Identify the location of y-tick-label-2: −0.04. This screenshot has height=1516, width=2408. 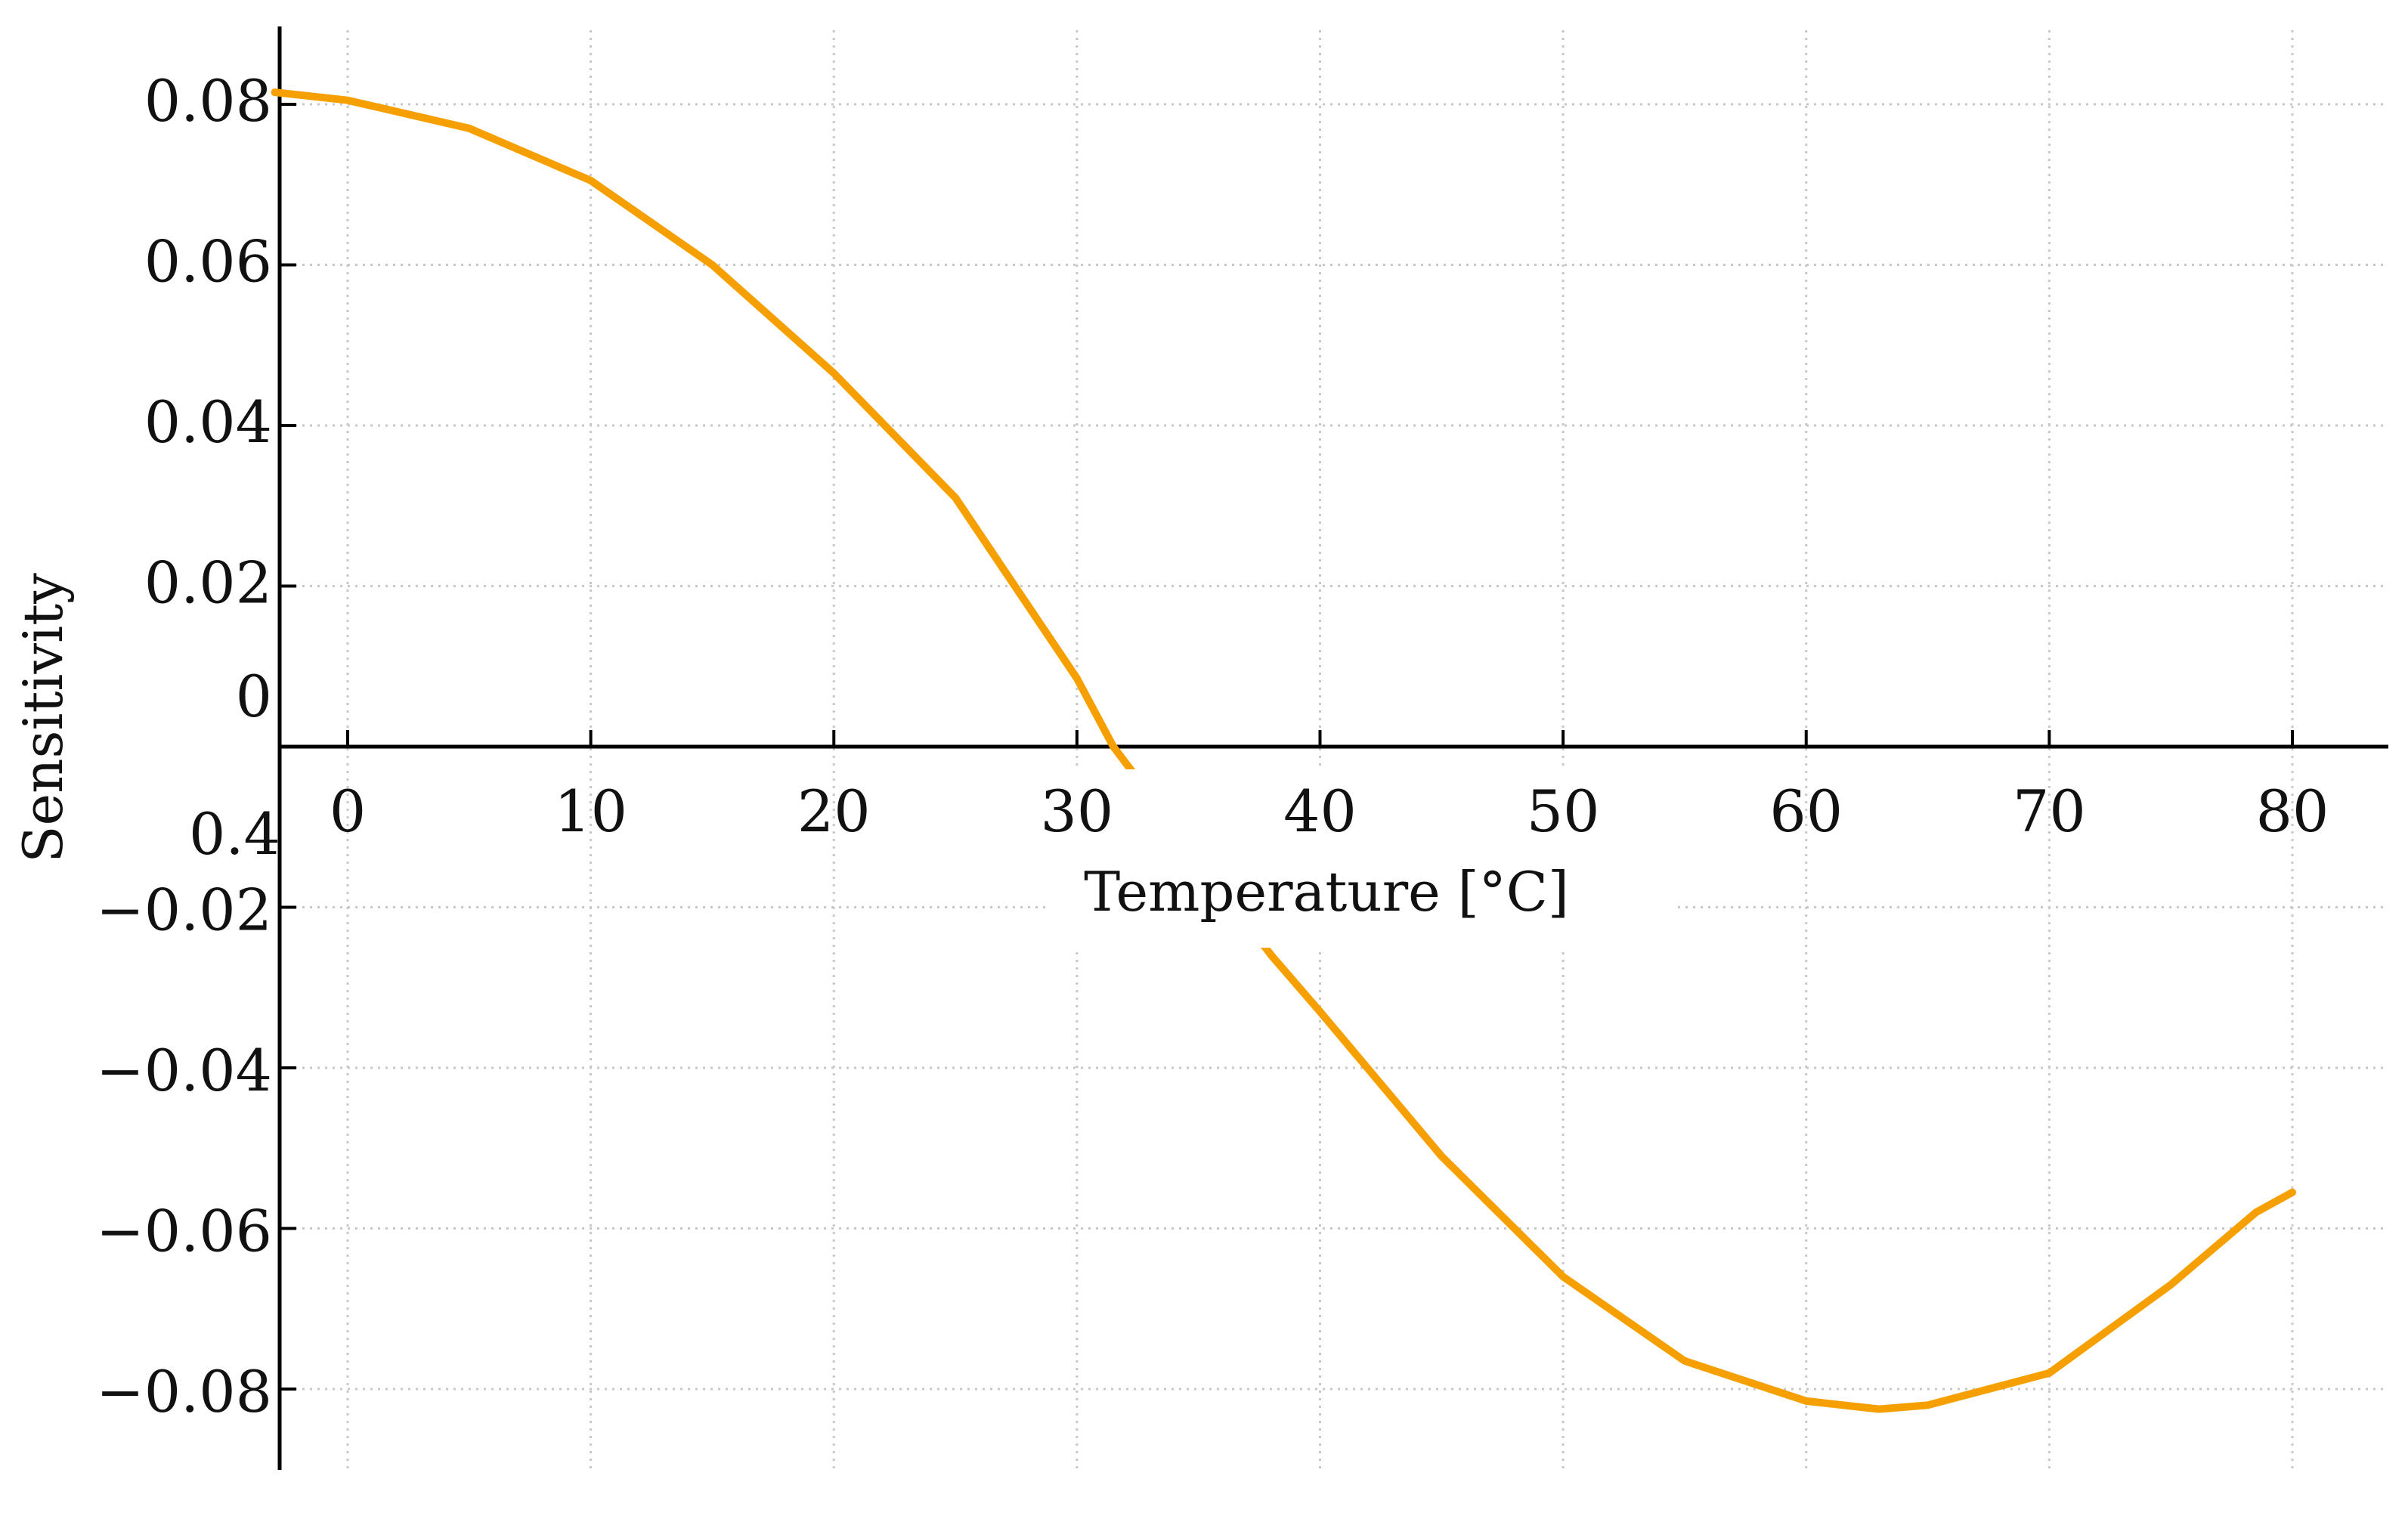
(184, 1070).